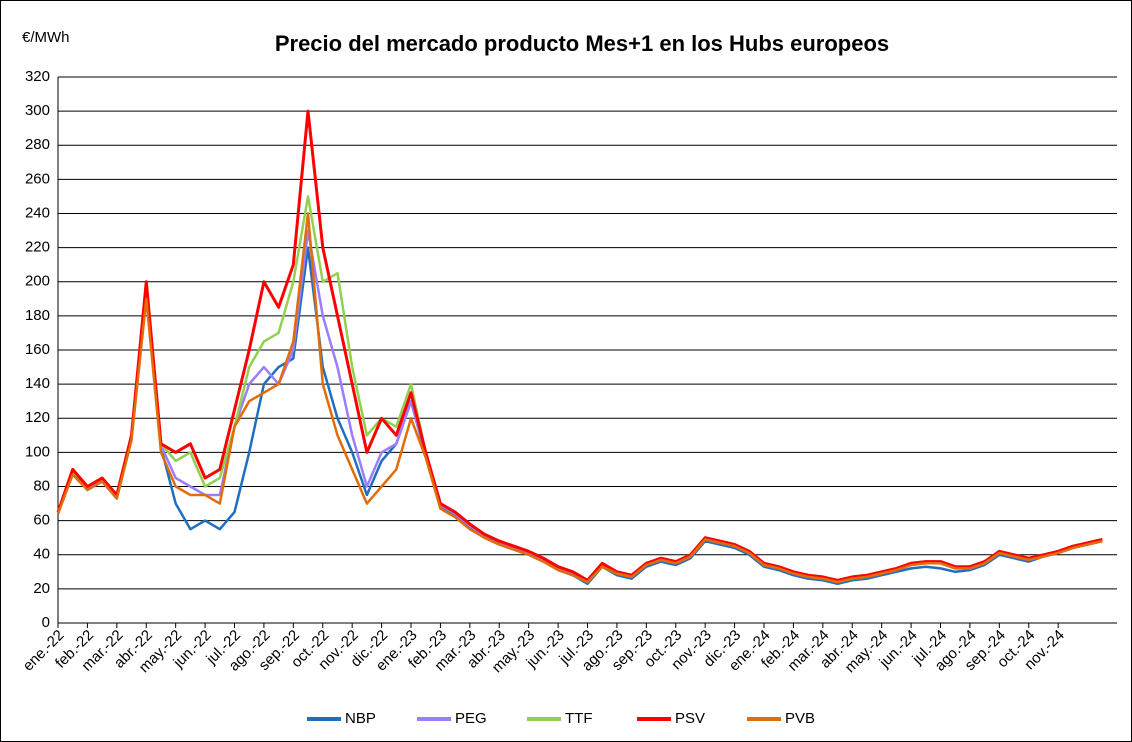 The width and height of the screenshot is (1132, 742). I want to click on y-tick-label: 160, so click(37, 349).